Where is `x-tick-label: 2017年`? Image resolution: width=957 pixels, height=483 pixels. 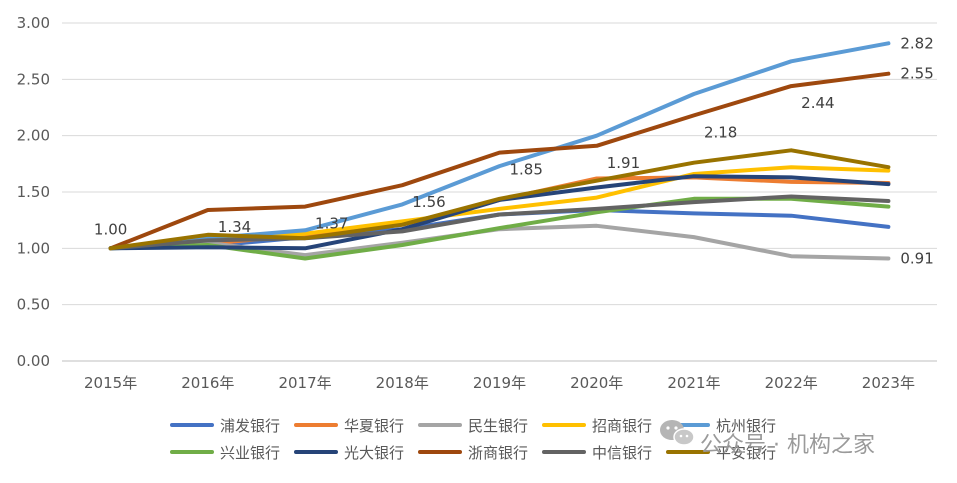
x-tick-label: 2017年 is located at coordinates (304, 383).